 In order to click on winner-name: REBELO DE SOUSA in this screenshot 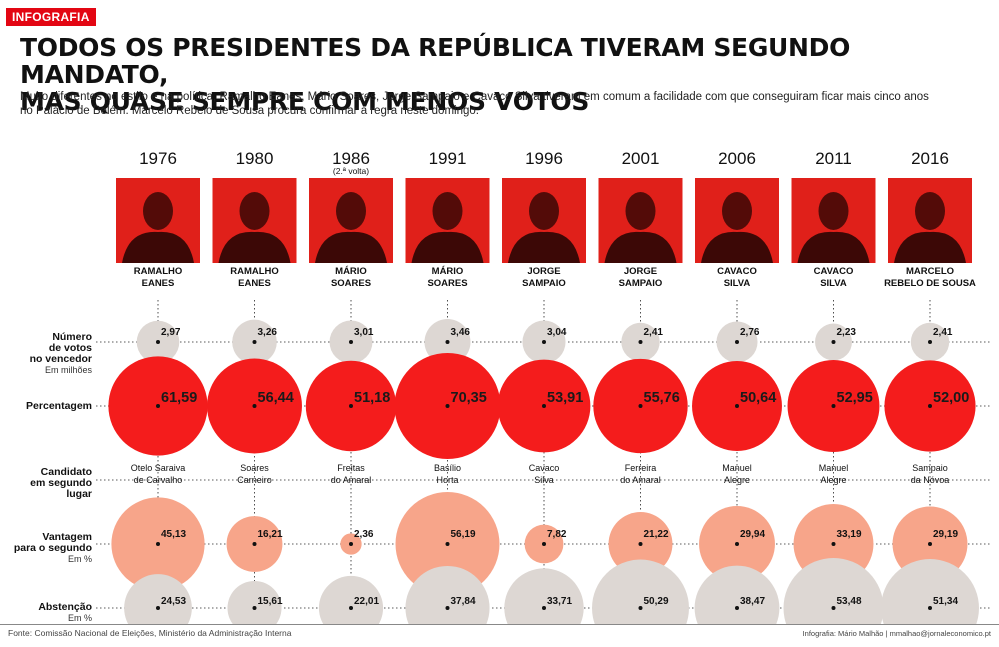, I will do `click(930, 283)`.